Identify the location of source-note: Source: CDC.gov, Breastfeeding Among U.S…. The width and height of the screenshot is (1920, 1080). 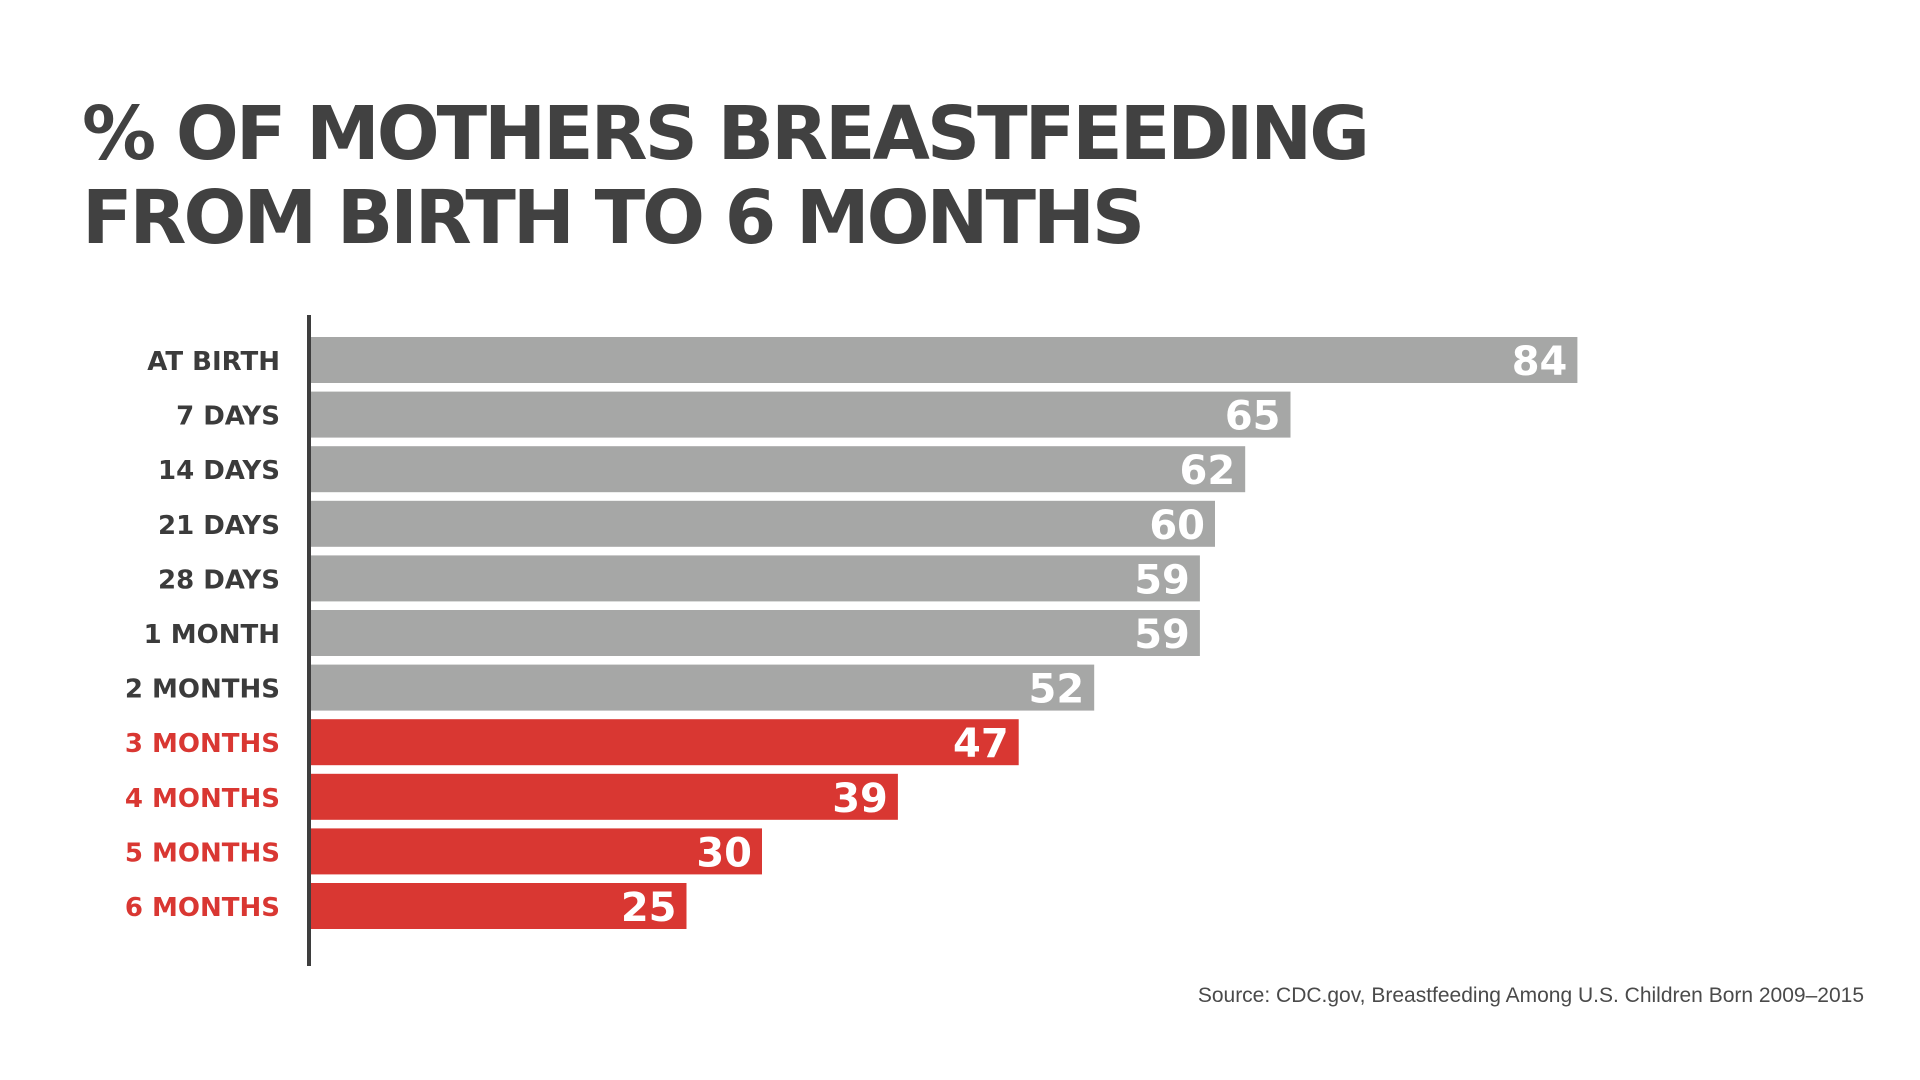
(1530, 995).